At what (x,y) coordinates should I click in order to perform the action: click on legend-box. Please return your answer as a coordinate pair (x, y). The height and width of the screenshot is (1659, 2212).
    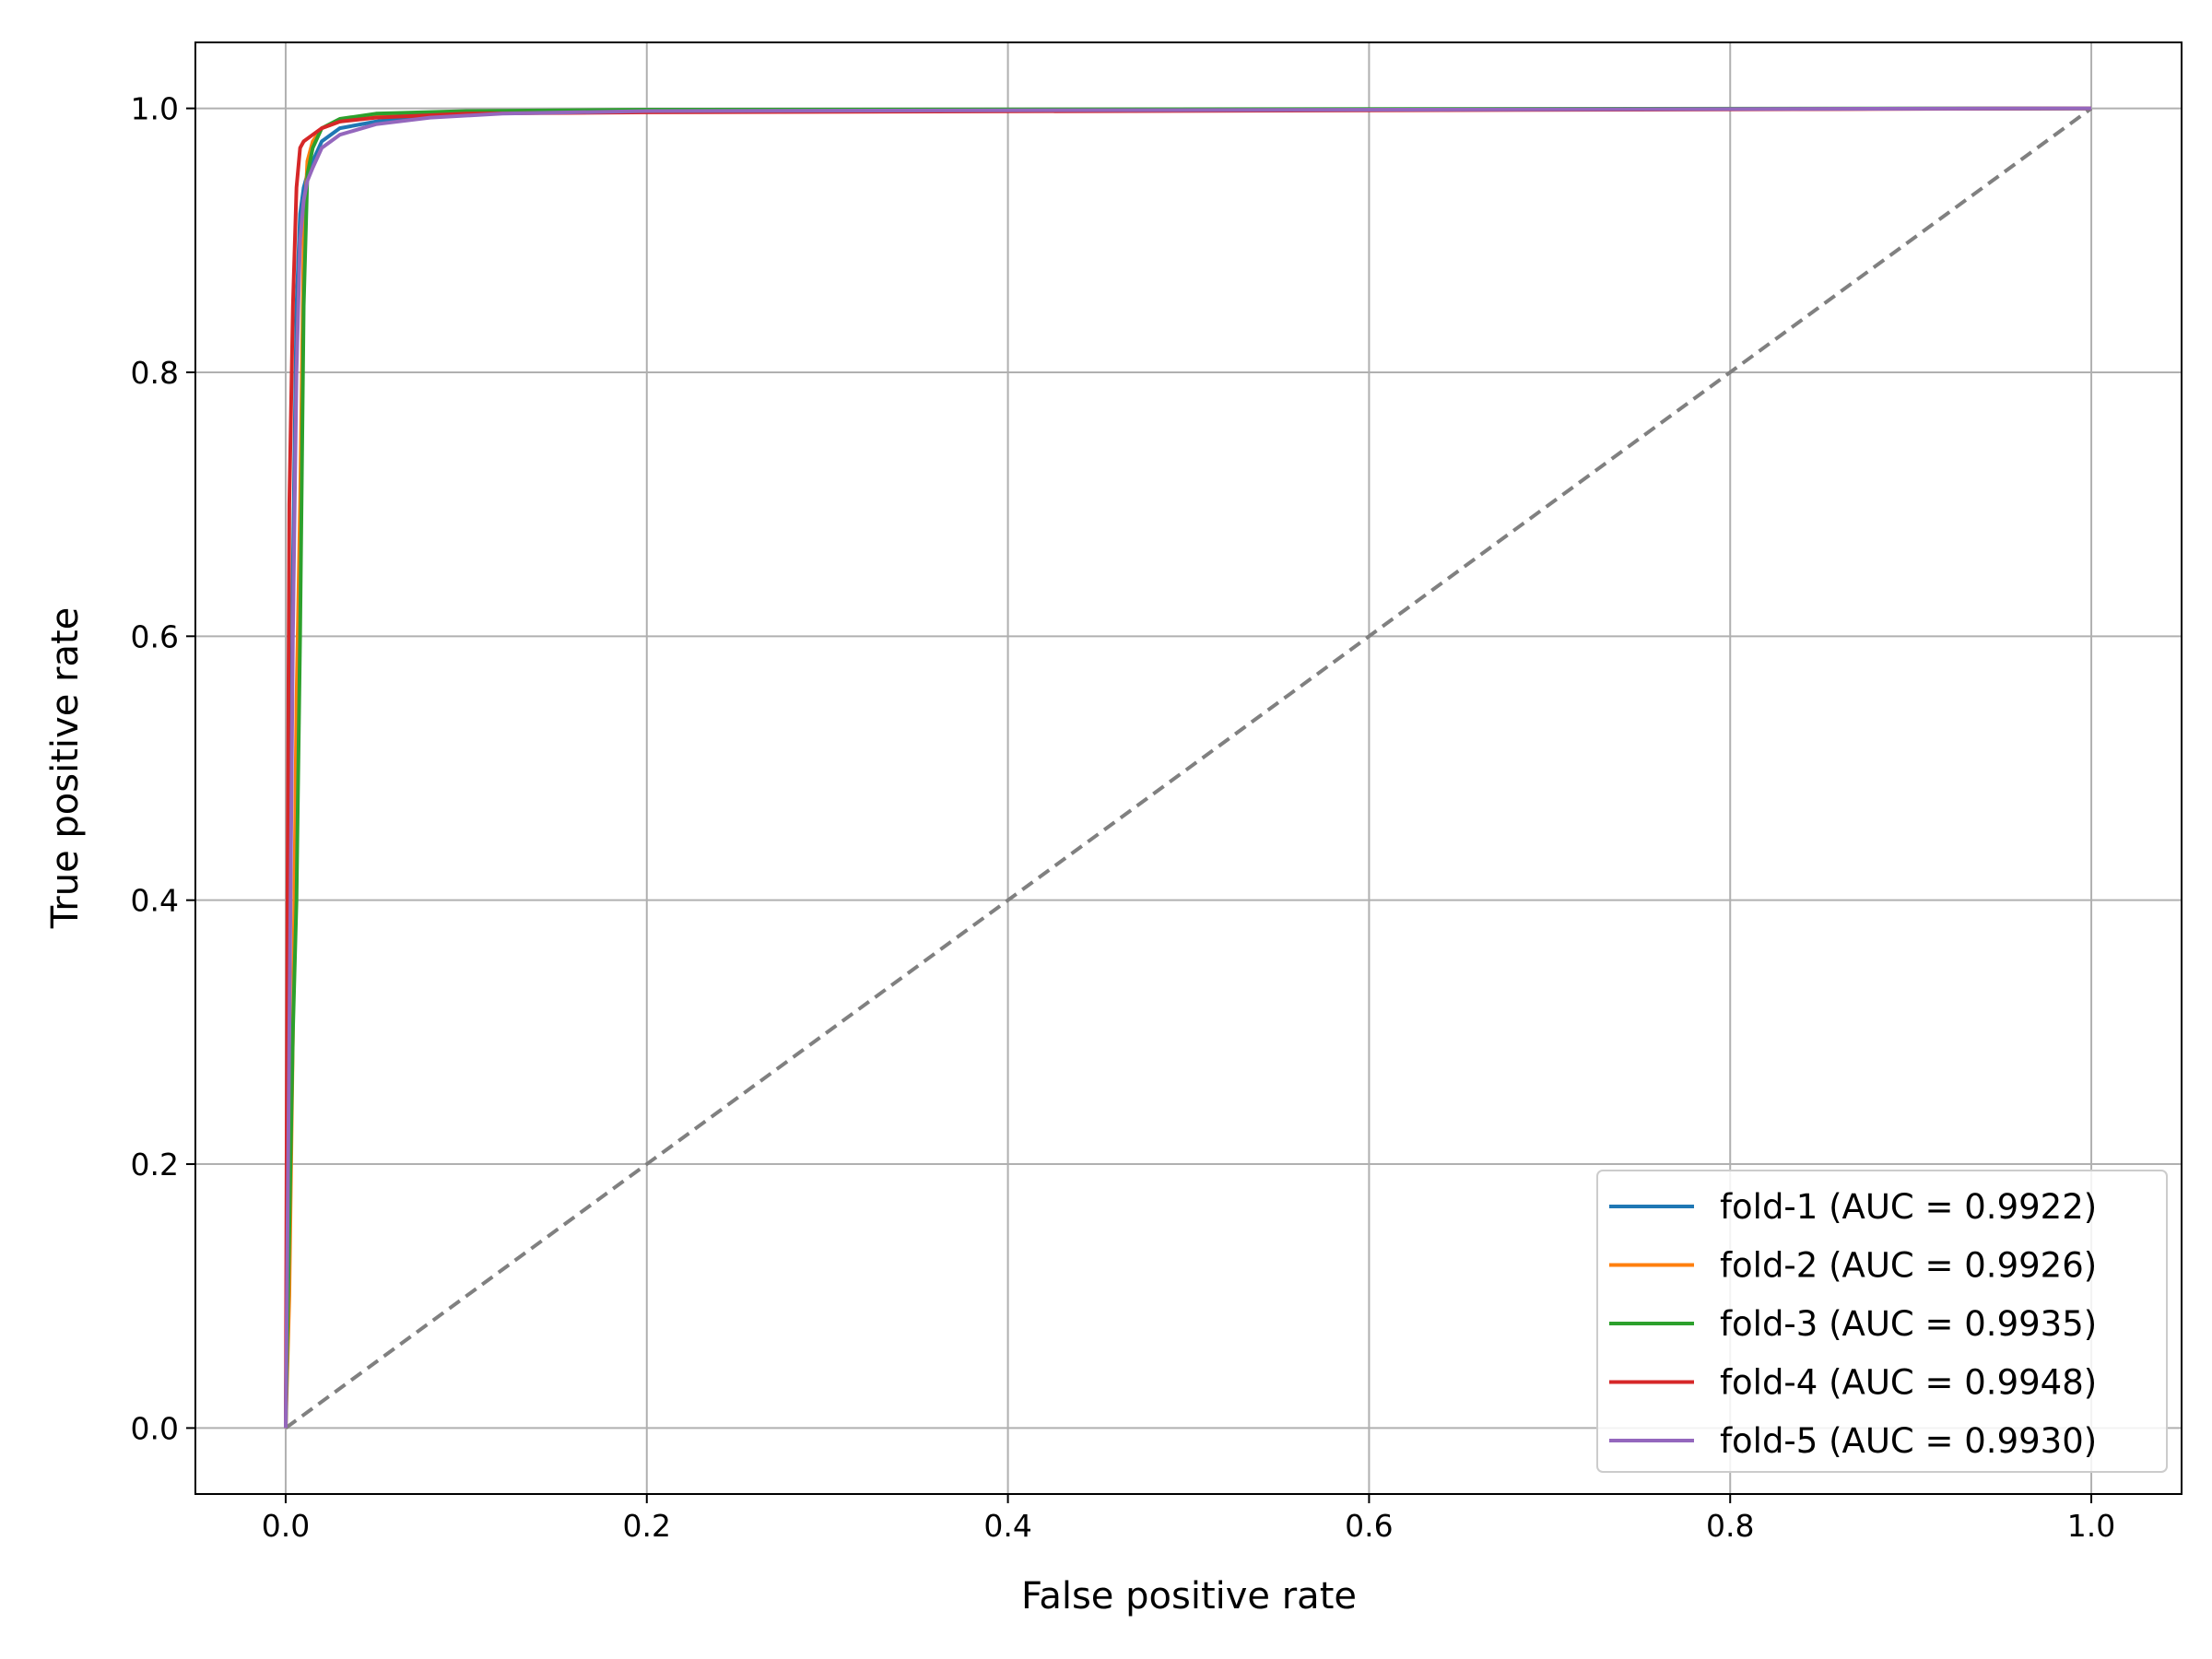
    Looking at the image, I should click on (1882, 1321).